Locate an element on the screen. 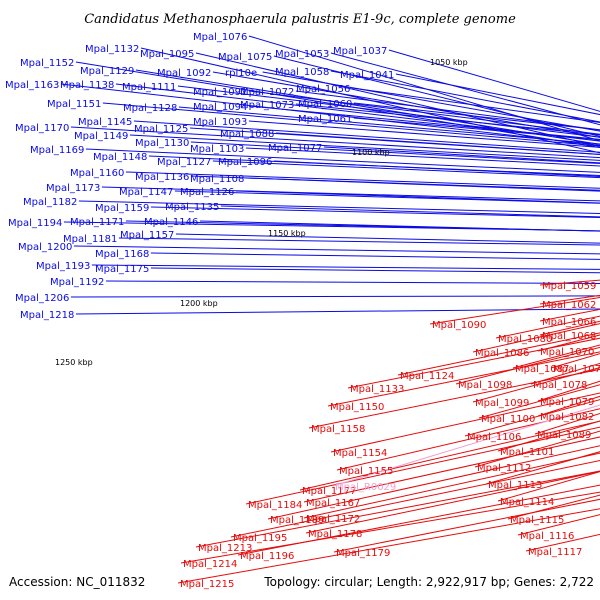 The width and height of the screenshot is (600, 600). forward-gene-label: Mpal_1126 is located at coordinates (207, 192).